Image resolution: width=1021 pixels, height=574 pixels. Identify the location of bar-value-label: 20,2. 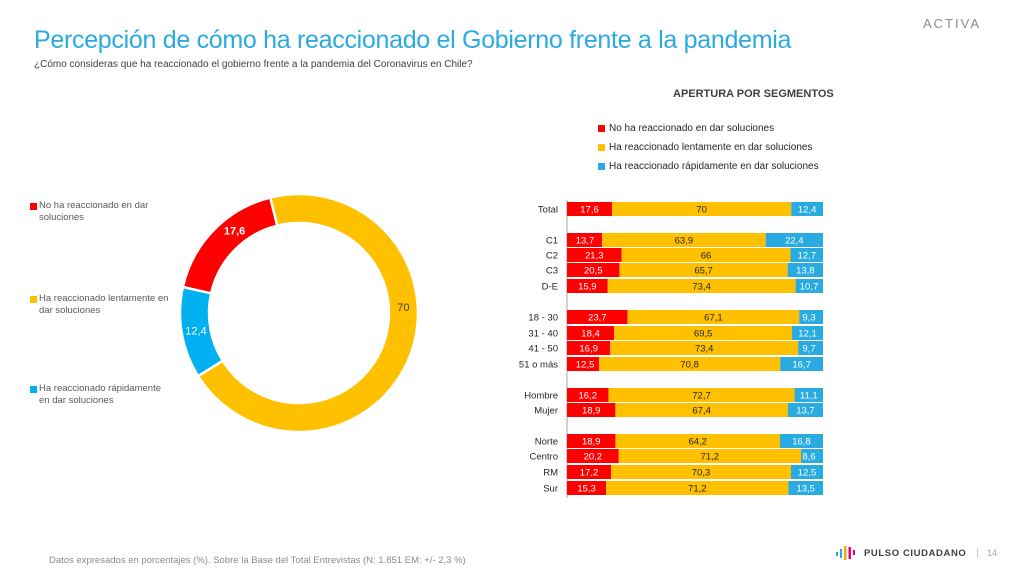
(593, 457).